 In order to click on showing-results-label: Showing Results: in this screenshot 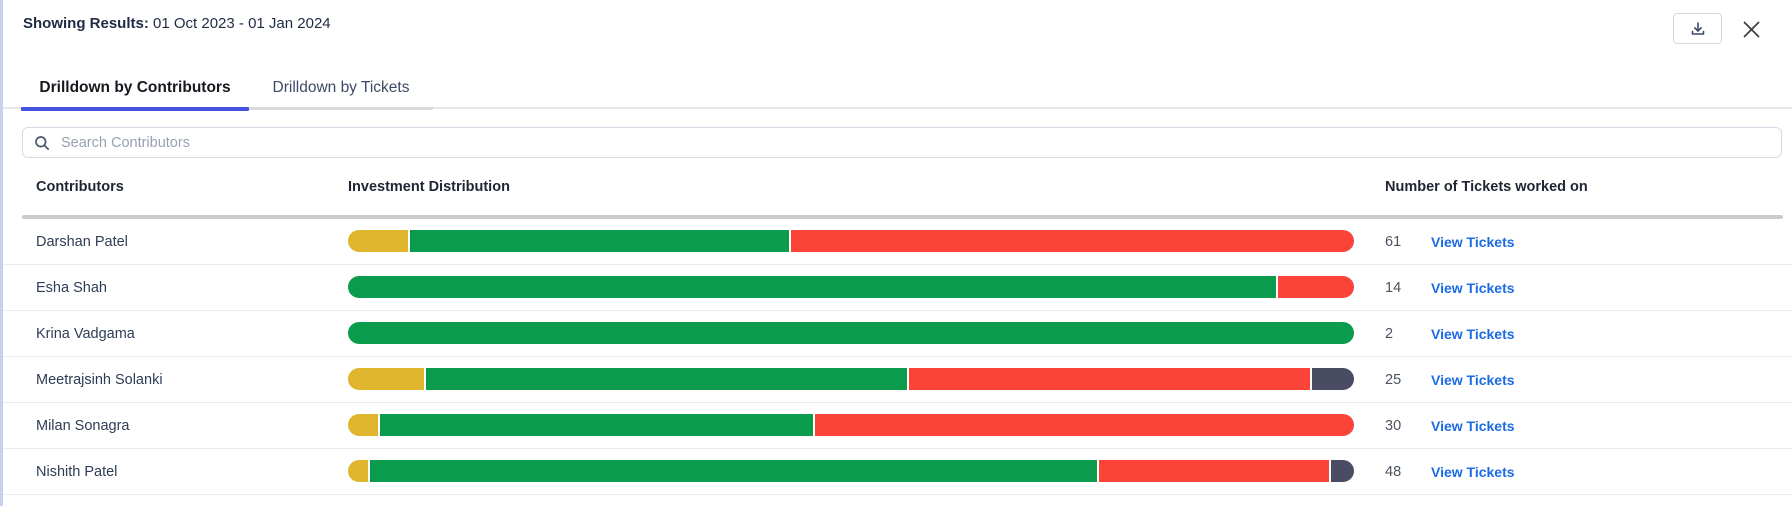, I will do `click(86, 23)`.